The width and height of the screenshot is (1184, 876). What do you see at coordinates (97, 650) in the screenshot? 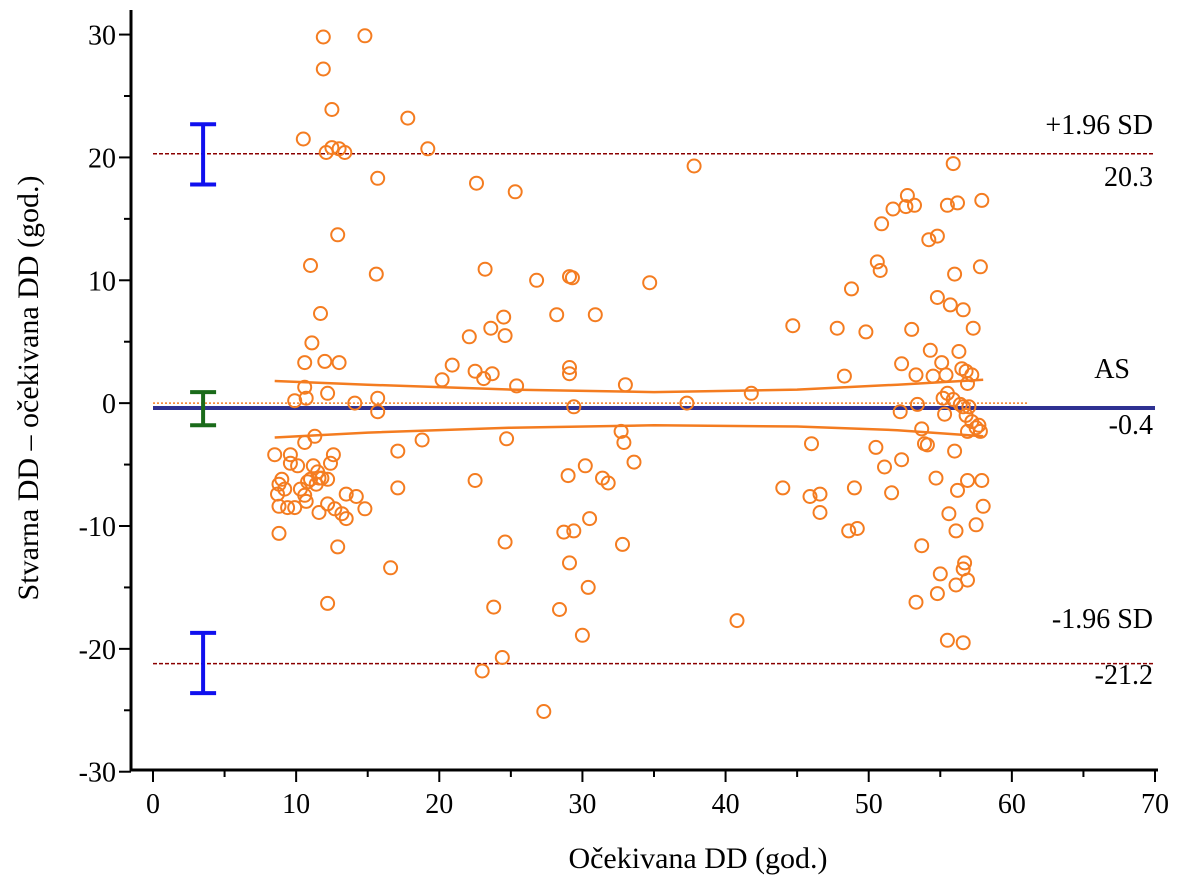
I see `y-tick-label: -20` at bounding box center [97, 650].